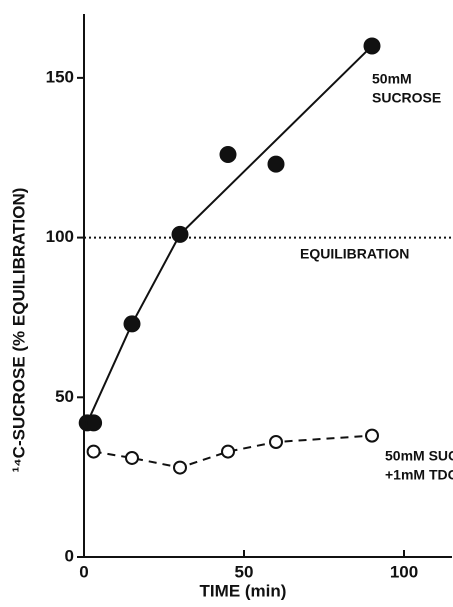  Describe the element at coordinates (419, 475) in the screenshot. I see `annotation: +1mM TDG` at that location.